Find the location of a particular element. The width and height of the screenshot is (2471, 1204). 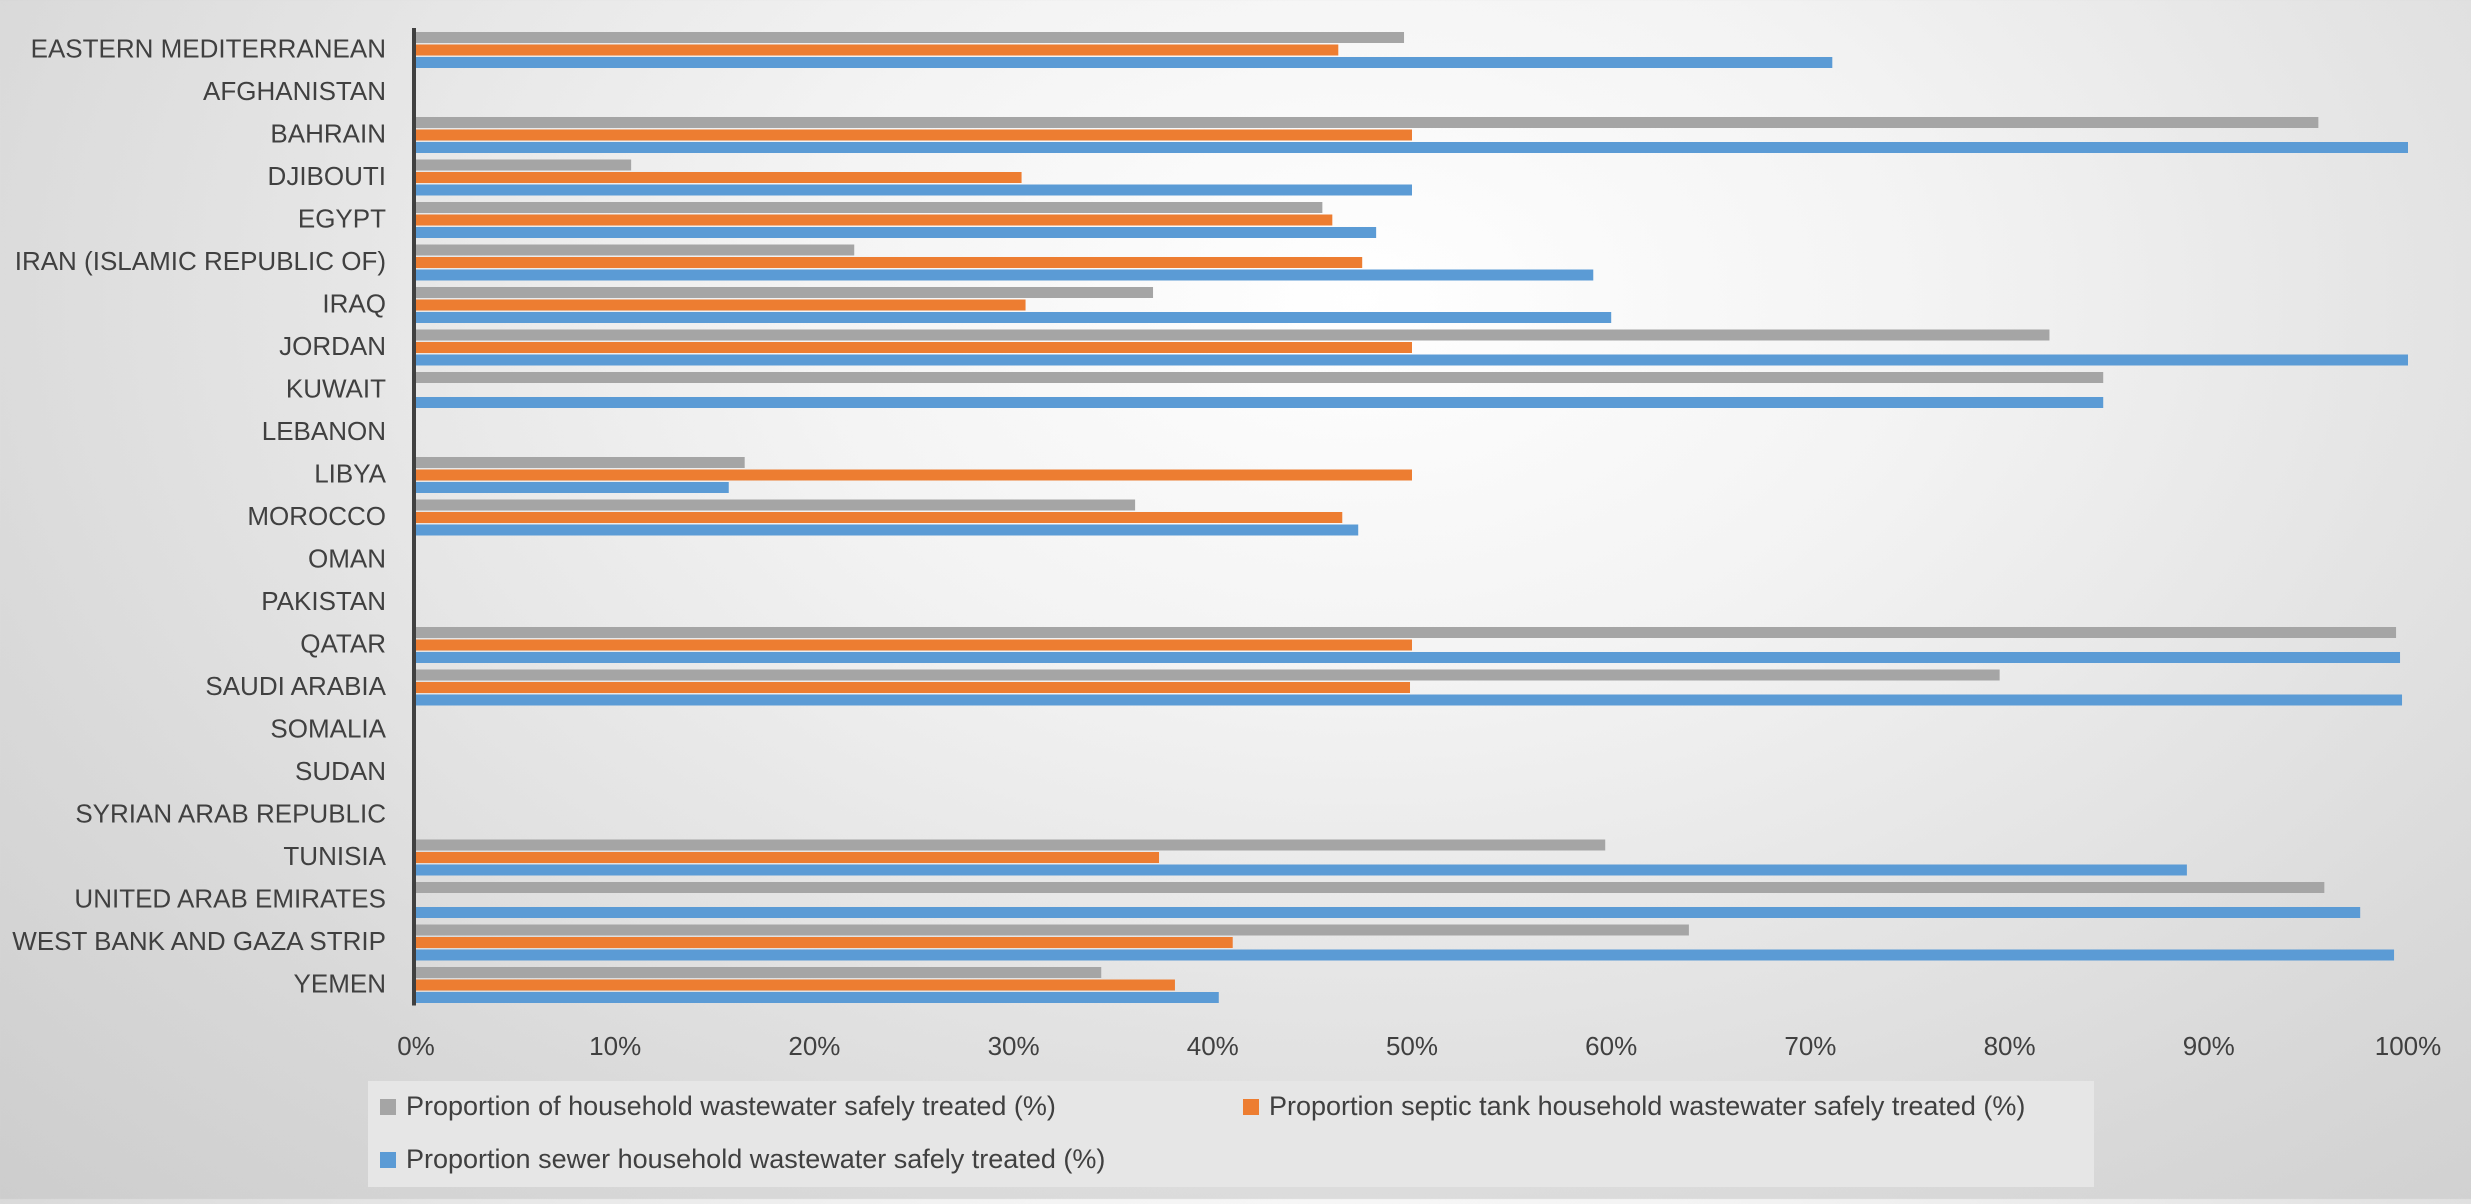

category-label: SOMALIA is located at coordinates (328, 728).